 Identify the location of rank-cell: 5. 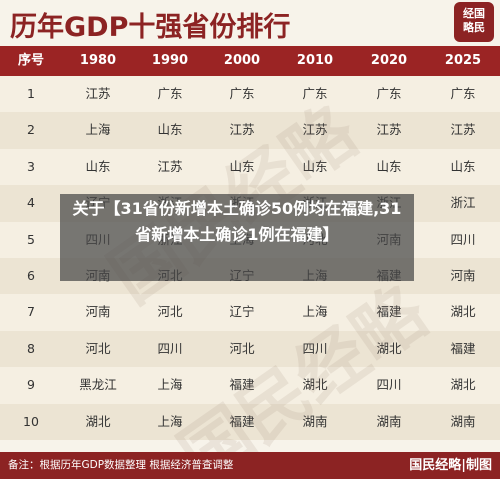
(31, 239).